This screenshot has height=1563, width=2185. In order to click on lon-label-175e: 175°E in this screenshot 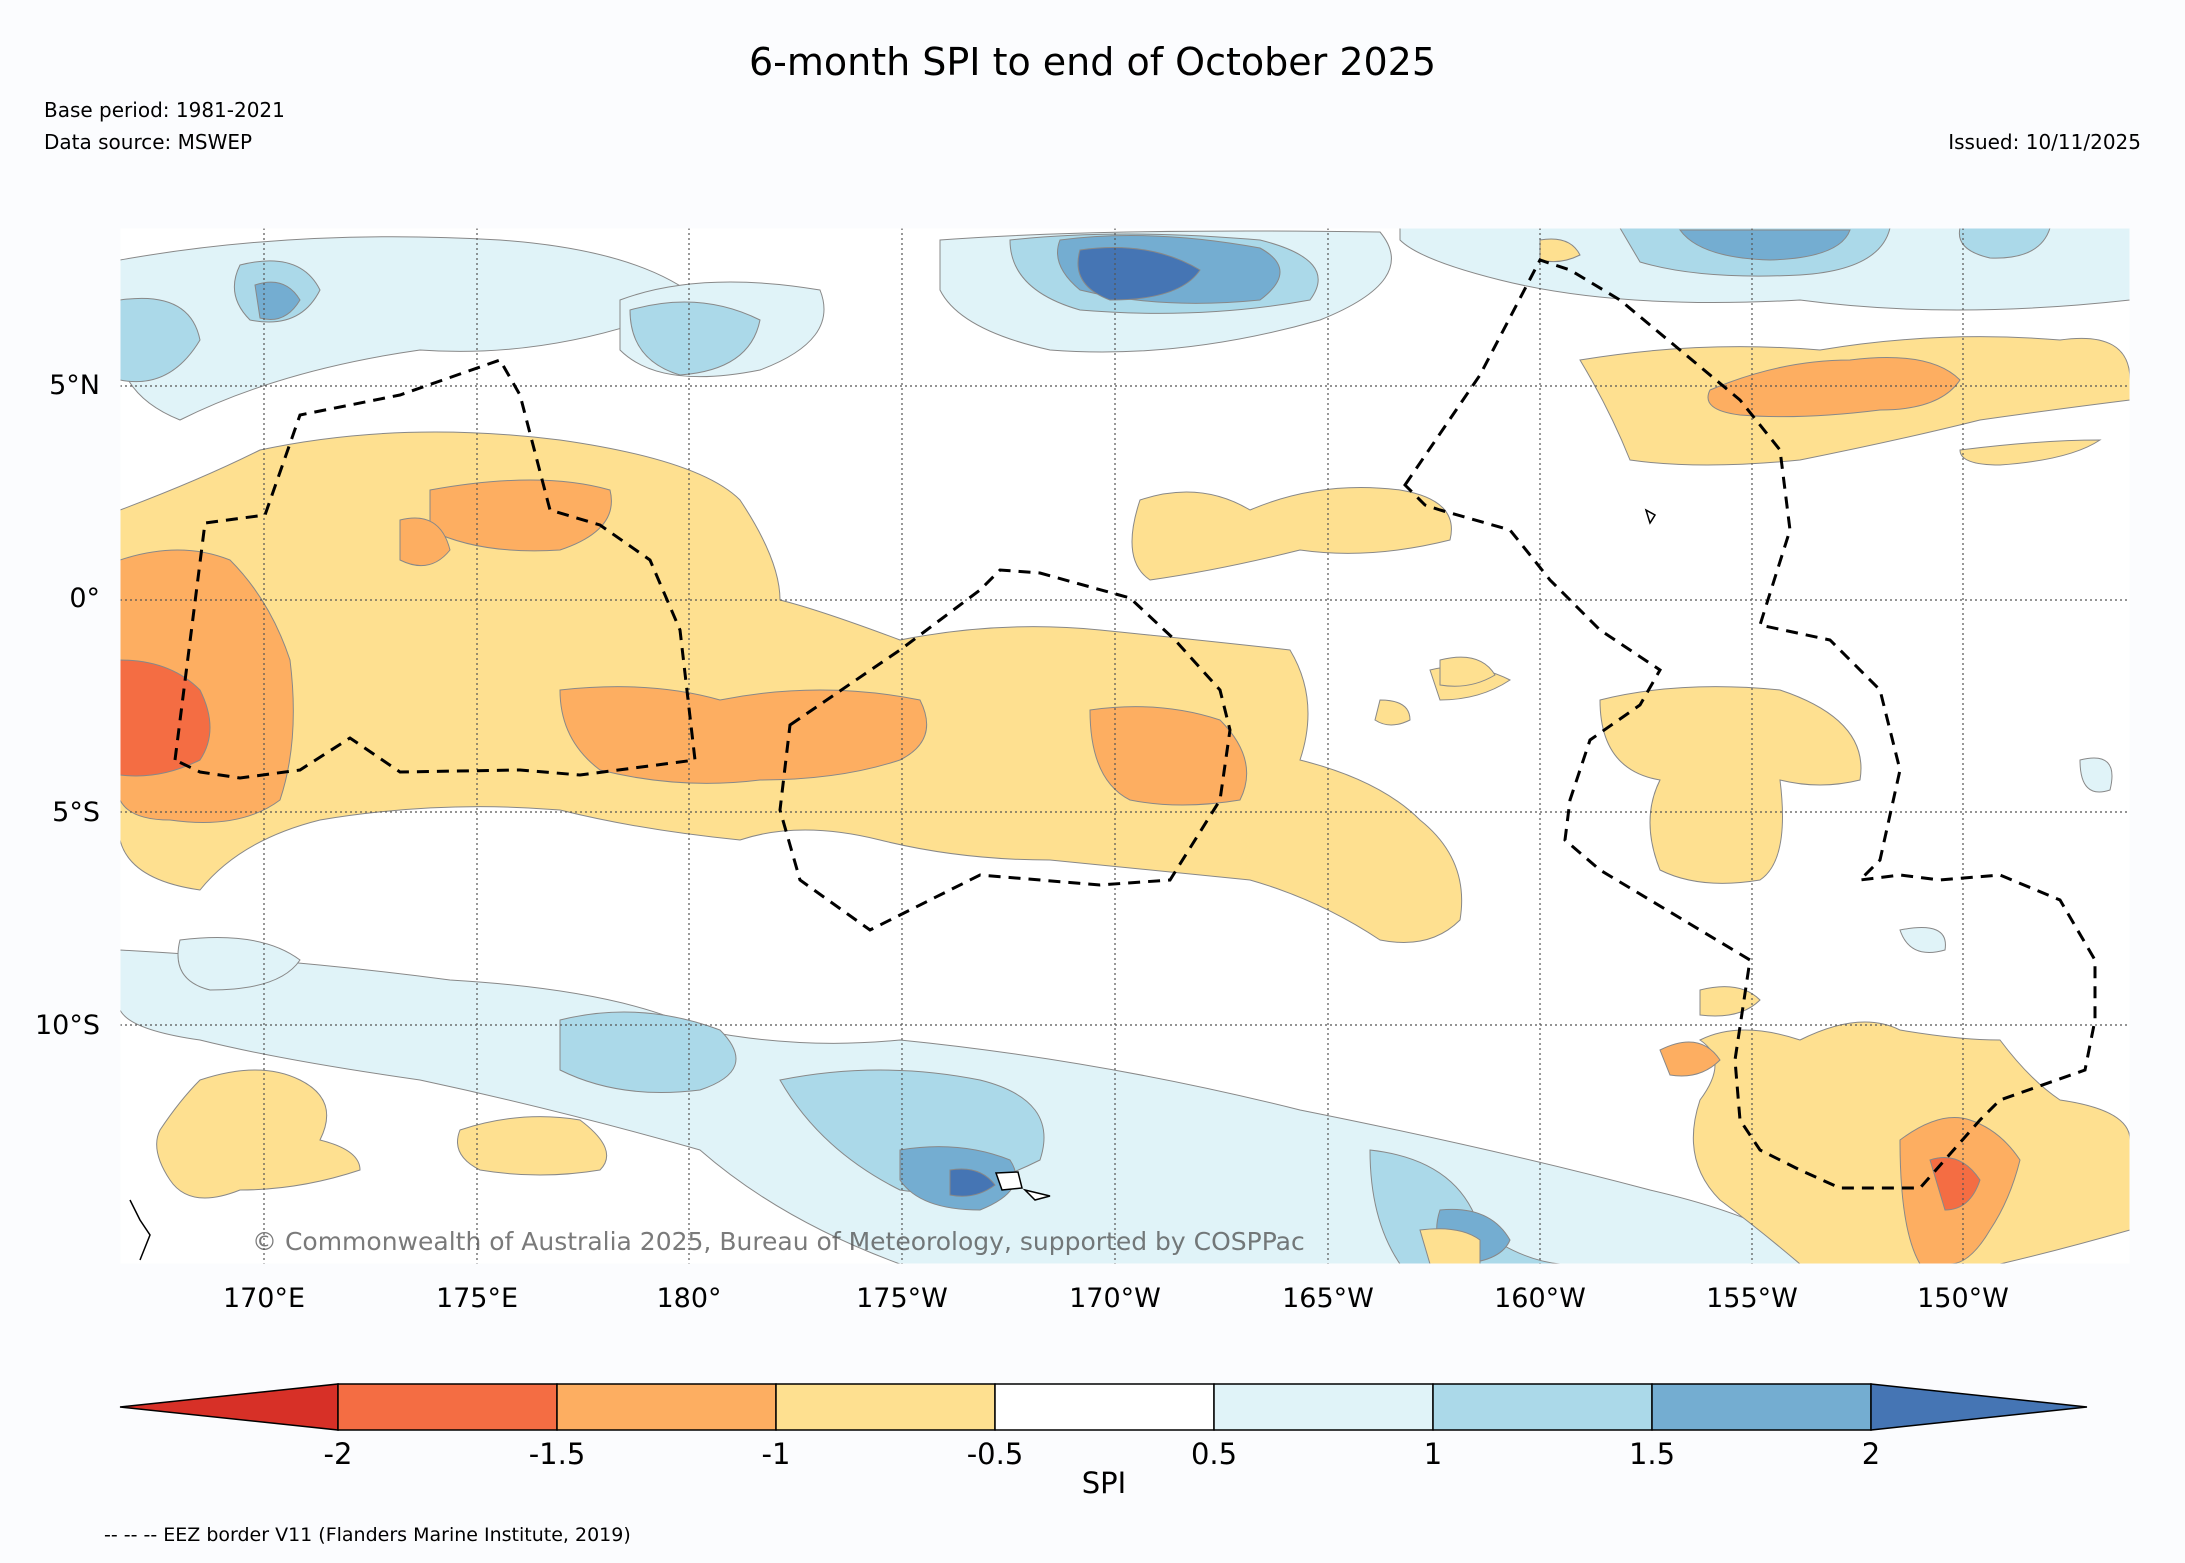, I will do `click(477, 1298)`.